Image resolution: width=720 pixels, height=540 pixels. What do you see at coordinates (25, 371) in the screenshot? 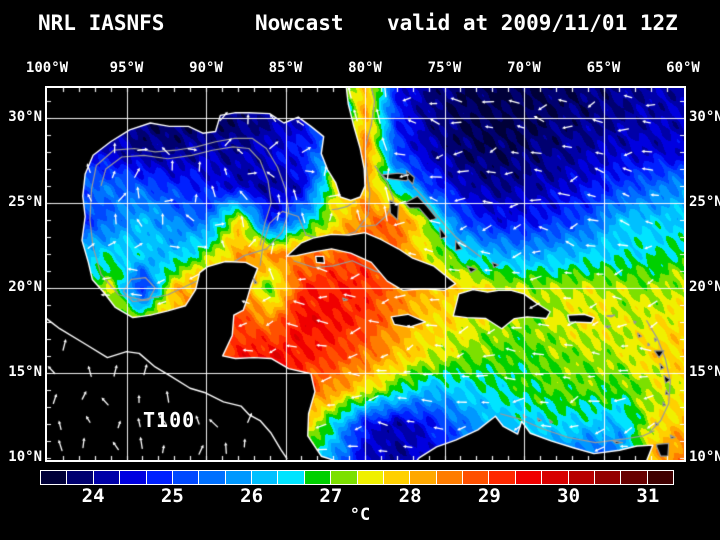
I see `lat-tick-label-left: 15°N` at bounding box center [25, 371].